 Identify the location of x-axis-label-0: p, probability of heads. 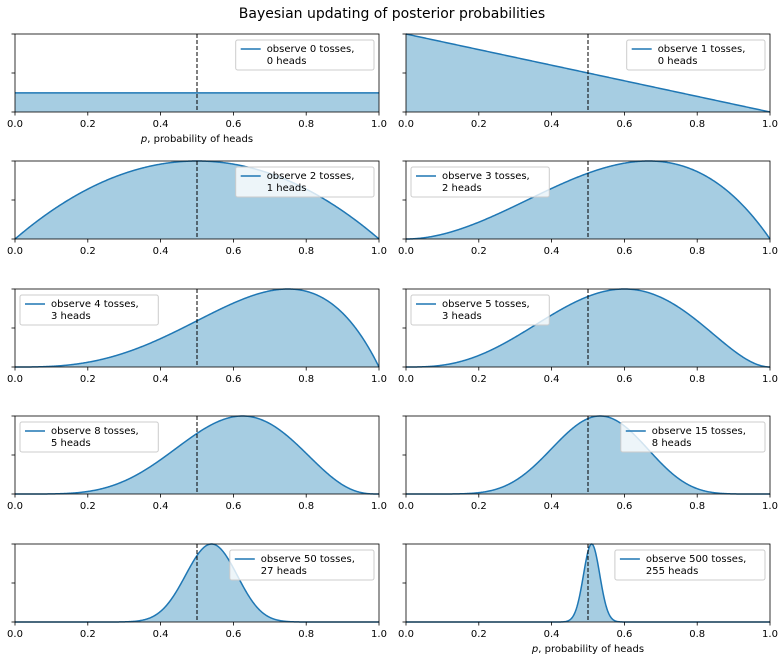
(196, 139).